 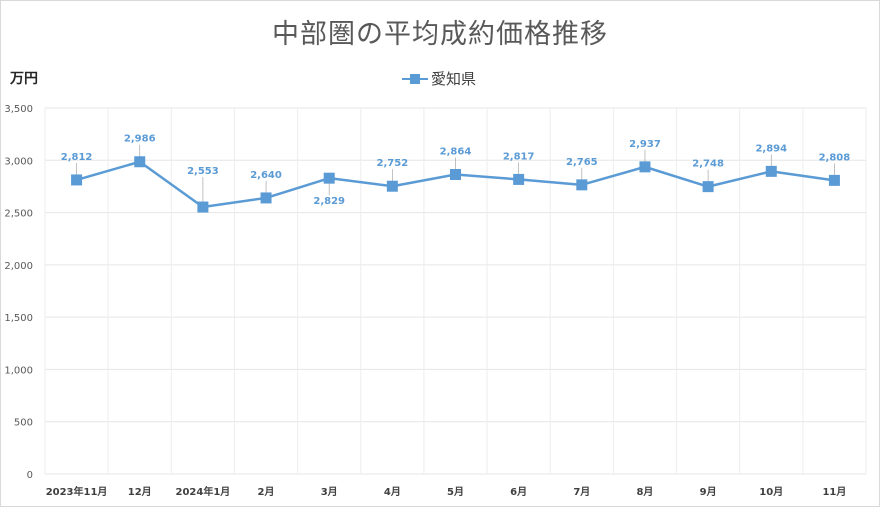 I want to click on x-tick-label: 8月, so click(x=644, y=492).